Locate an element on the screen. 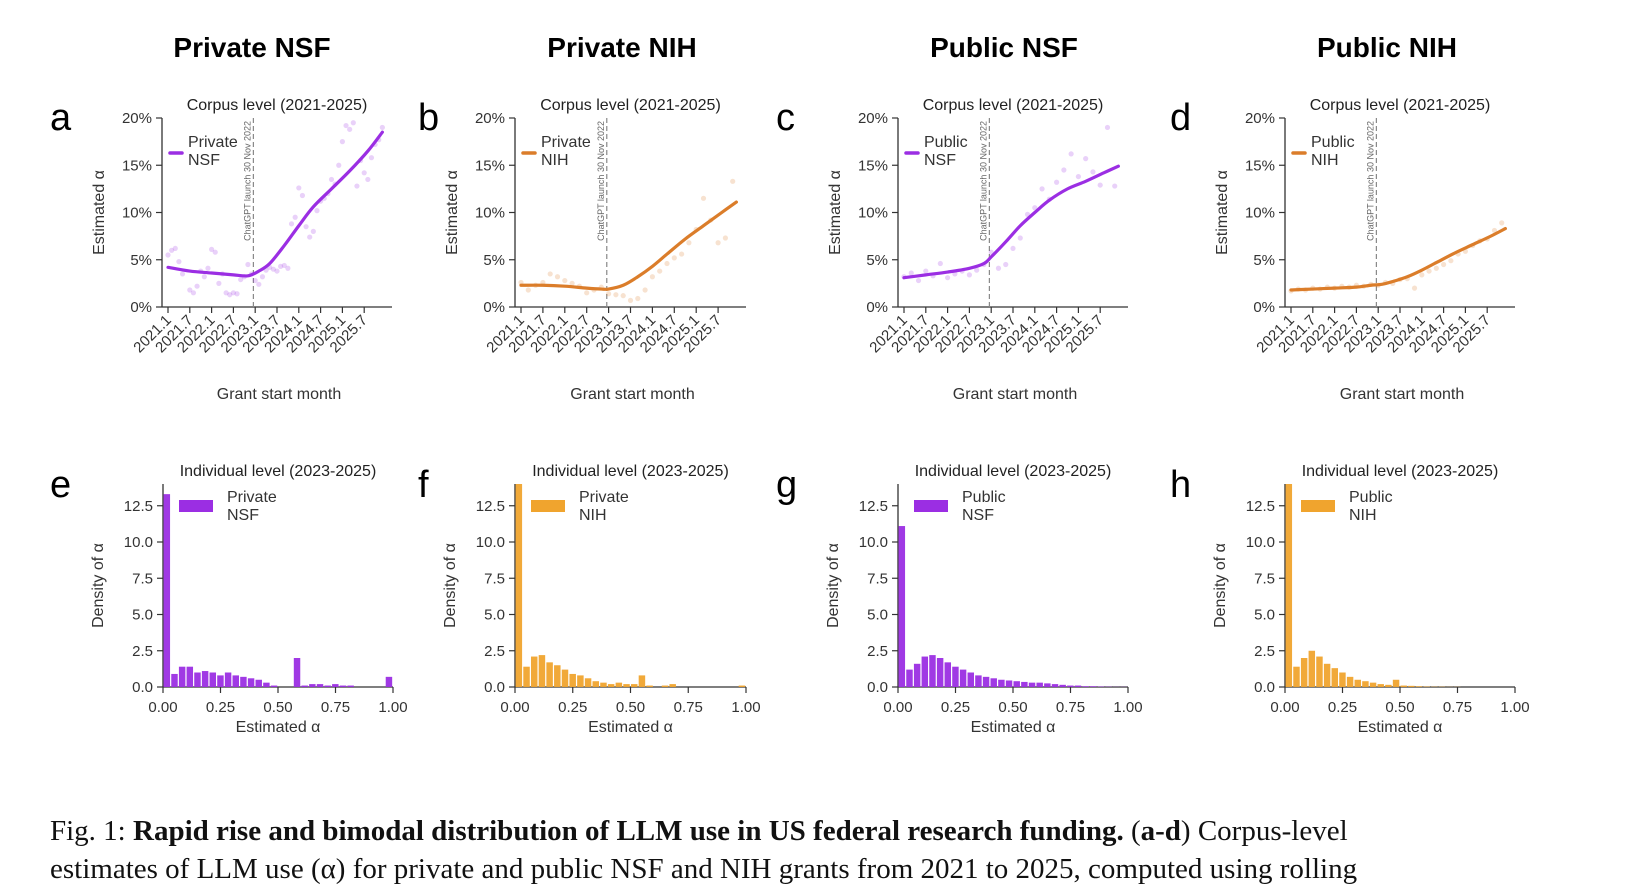 The height and width of the screenshot is (888, 1638). y-axis-label: Estimated α is located at coordinates (452, 212).